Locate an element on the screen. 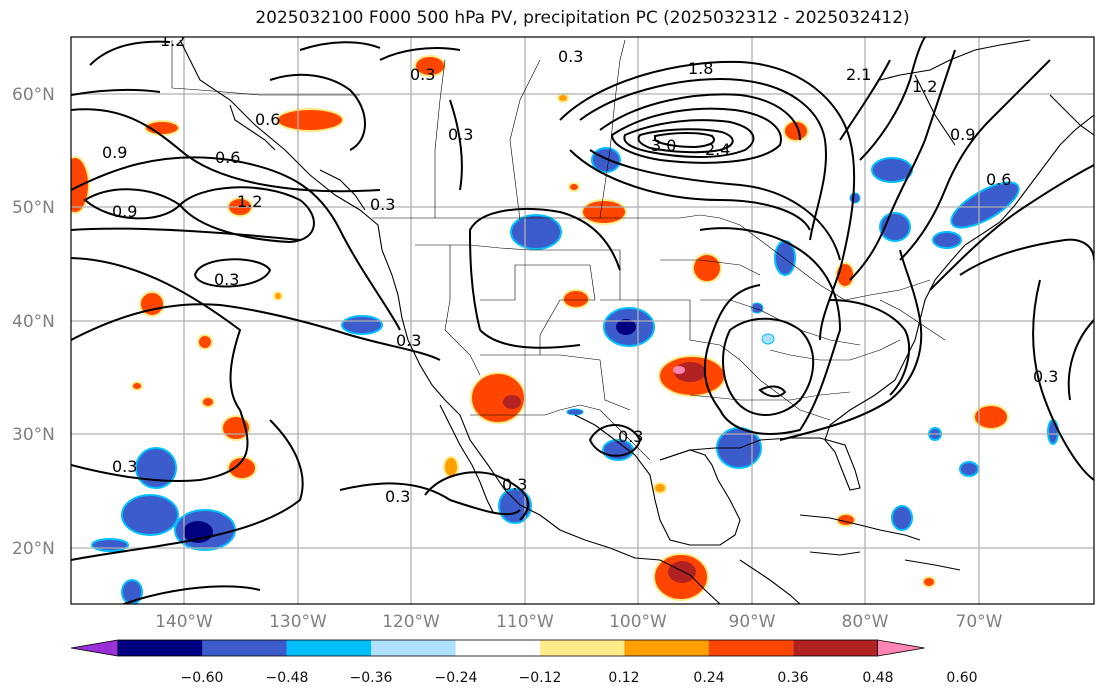  lat-label: 20°N is located at coordinates (33, 549).